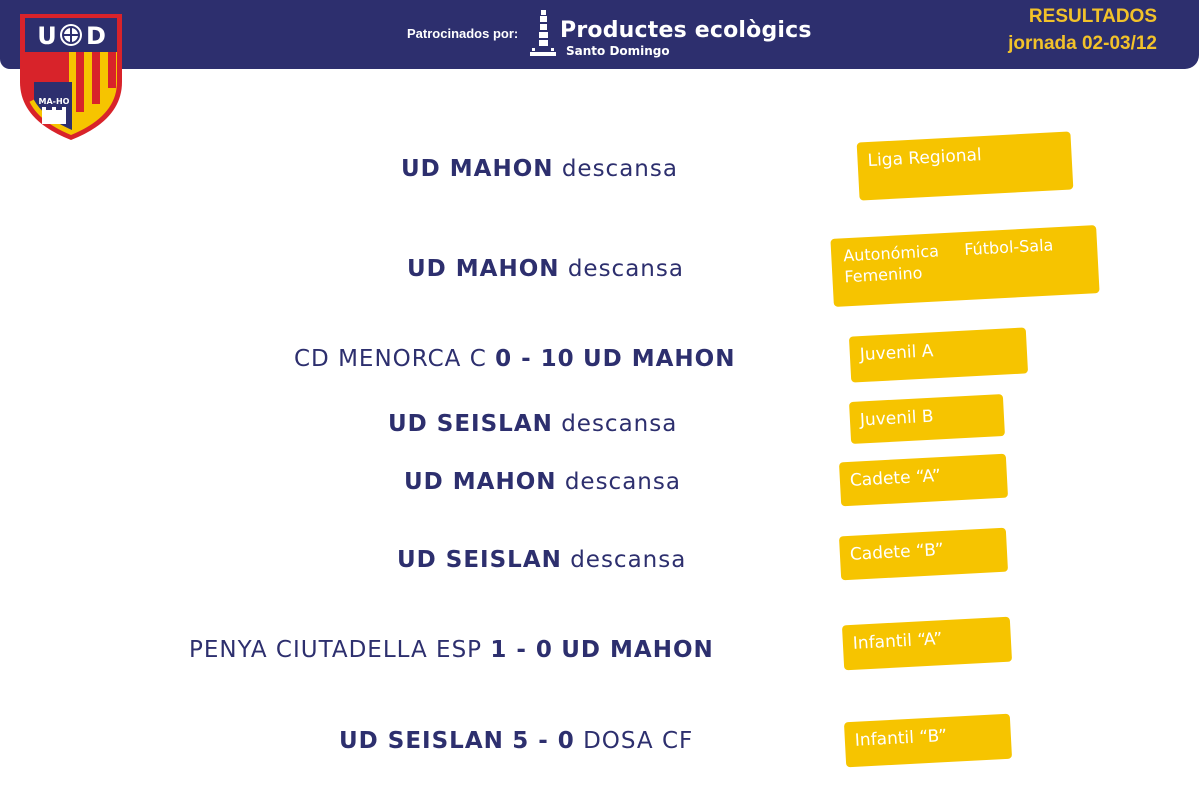 This screenshot has height=799, width=1199. I want to click on match-row-6: UD SEISLAN descansa, so click(541, 560).